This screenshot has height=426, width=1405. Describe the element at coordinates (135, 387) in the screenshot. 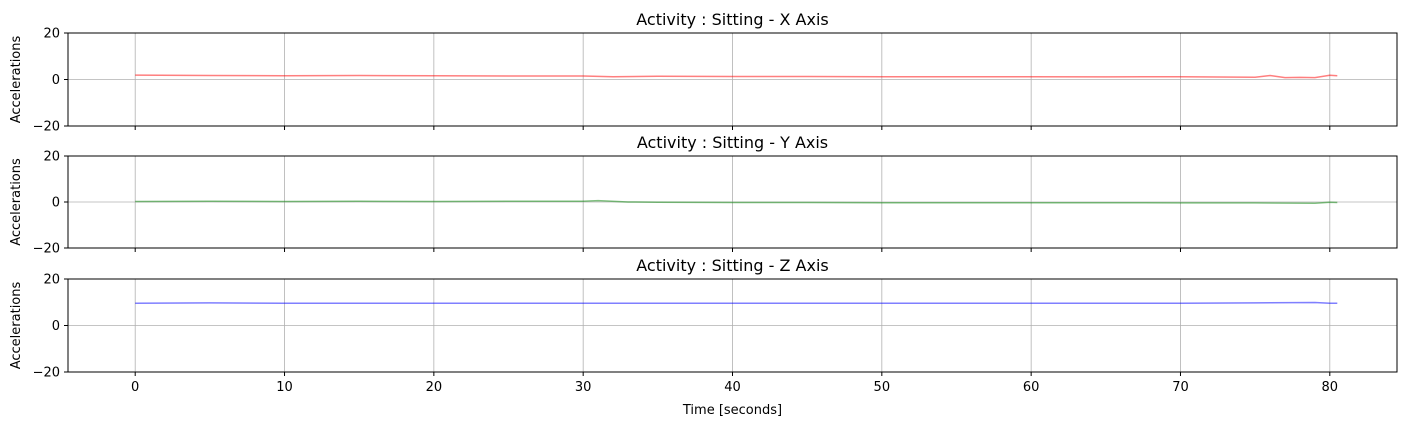

I see `x-tick-label: 0` at that location.